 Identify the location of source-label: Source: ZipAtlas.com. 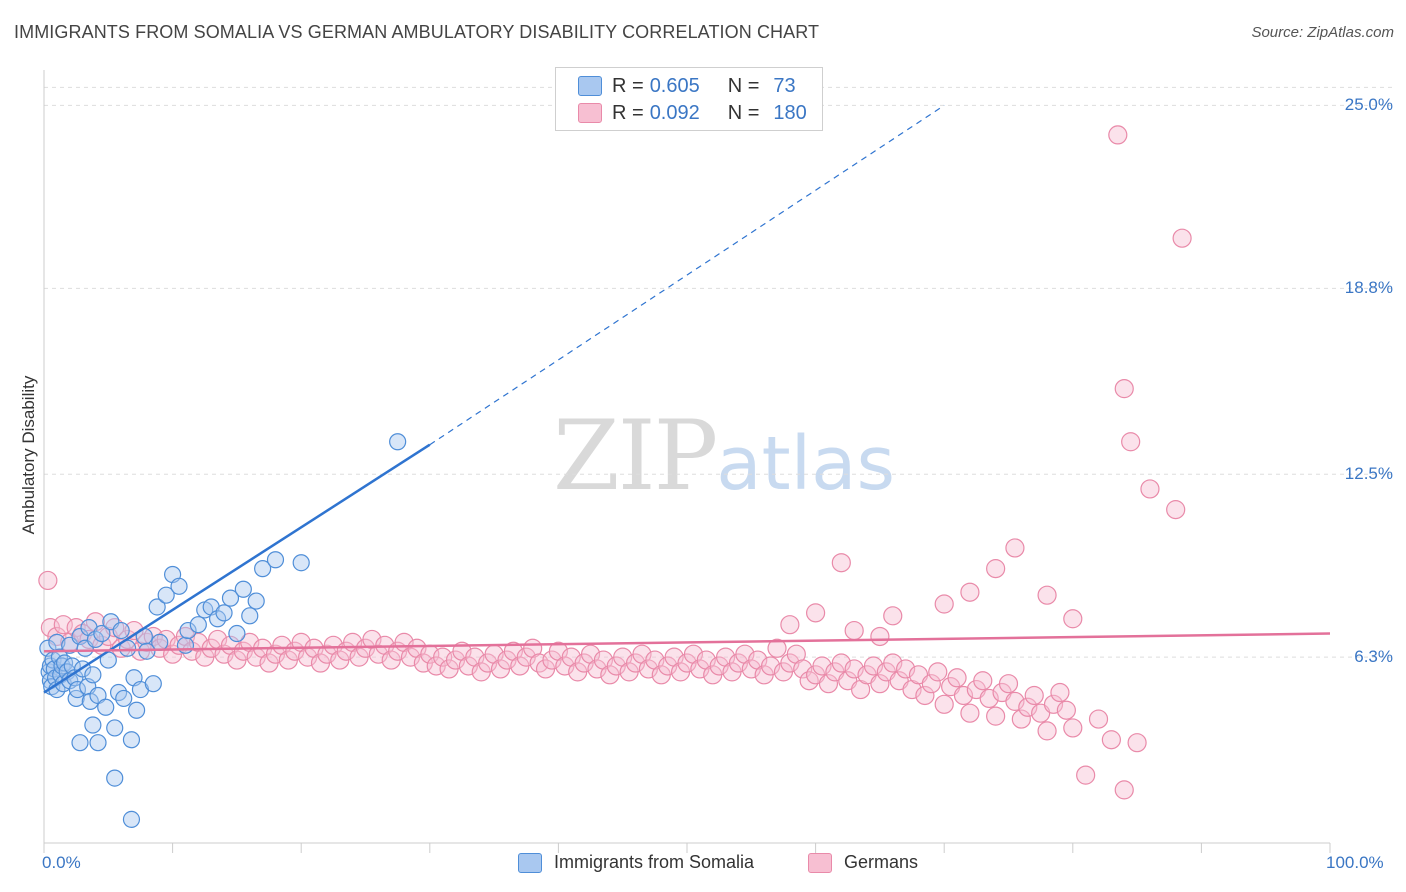
(1322, 32).